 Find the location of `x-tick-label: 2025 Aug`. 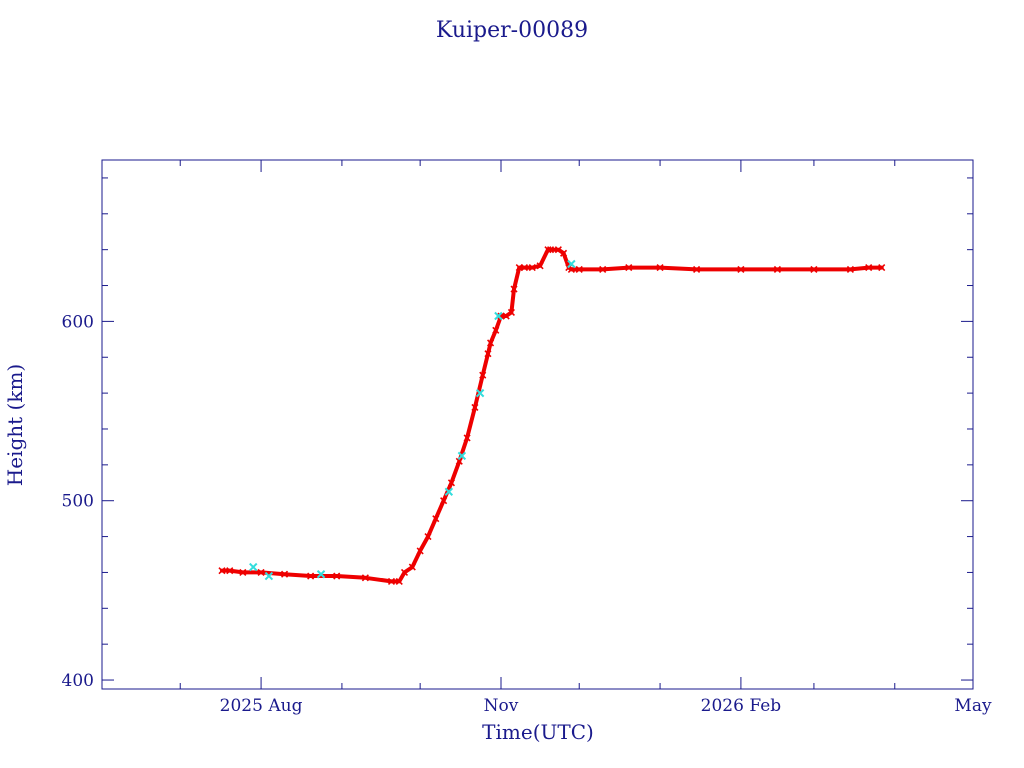

x-tick-label: 2025 Aug is located at coordinates (261, 706).